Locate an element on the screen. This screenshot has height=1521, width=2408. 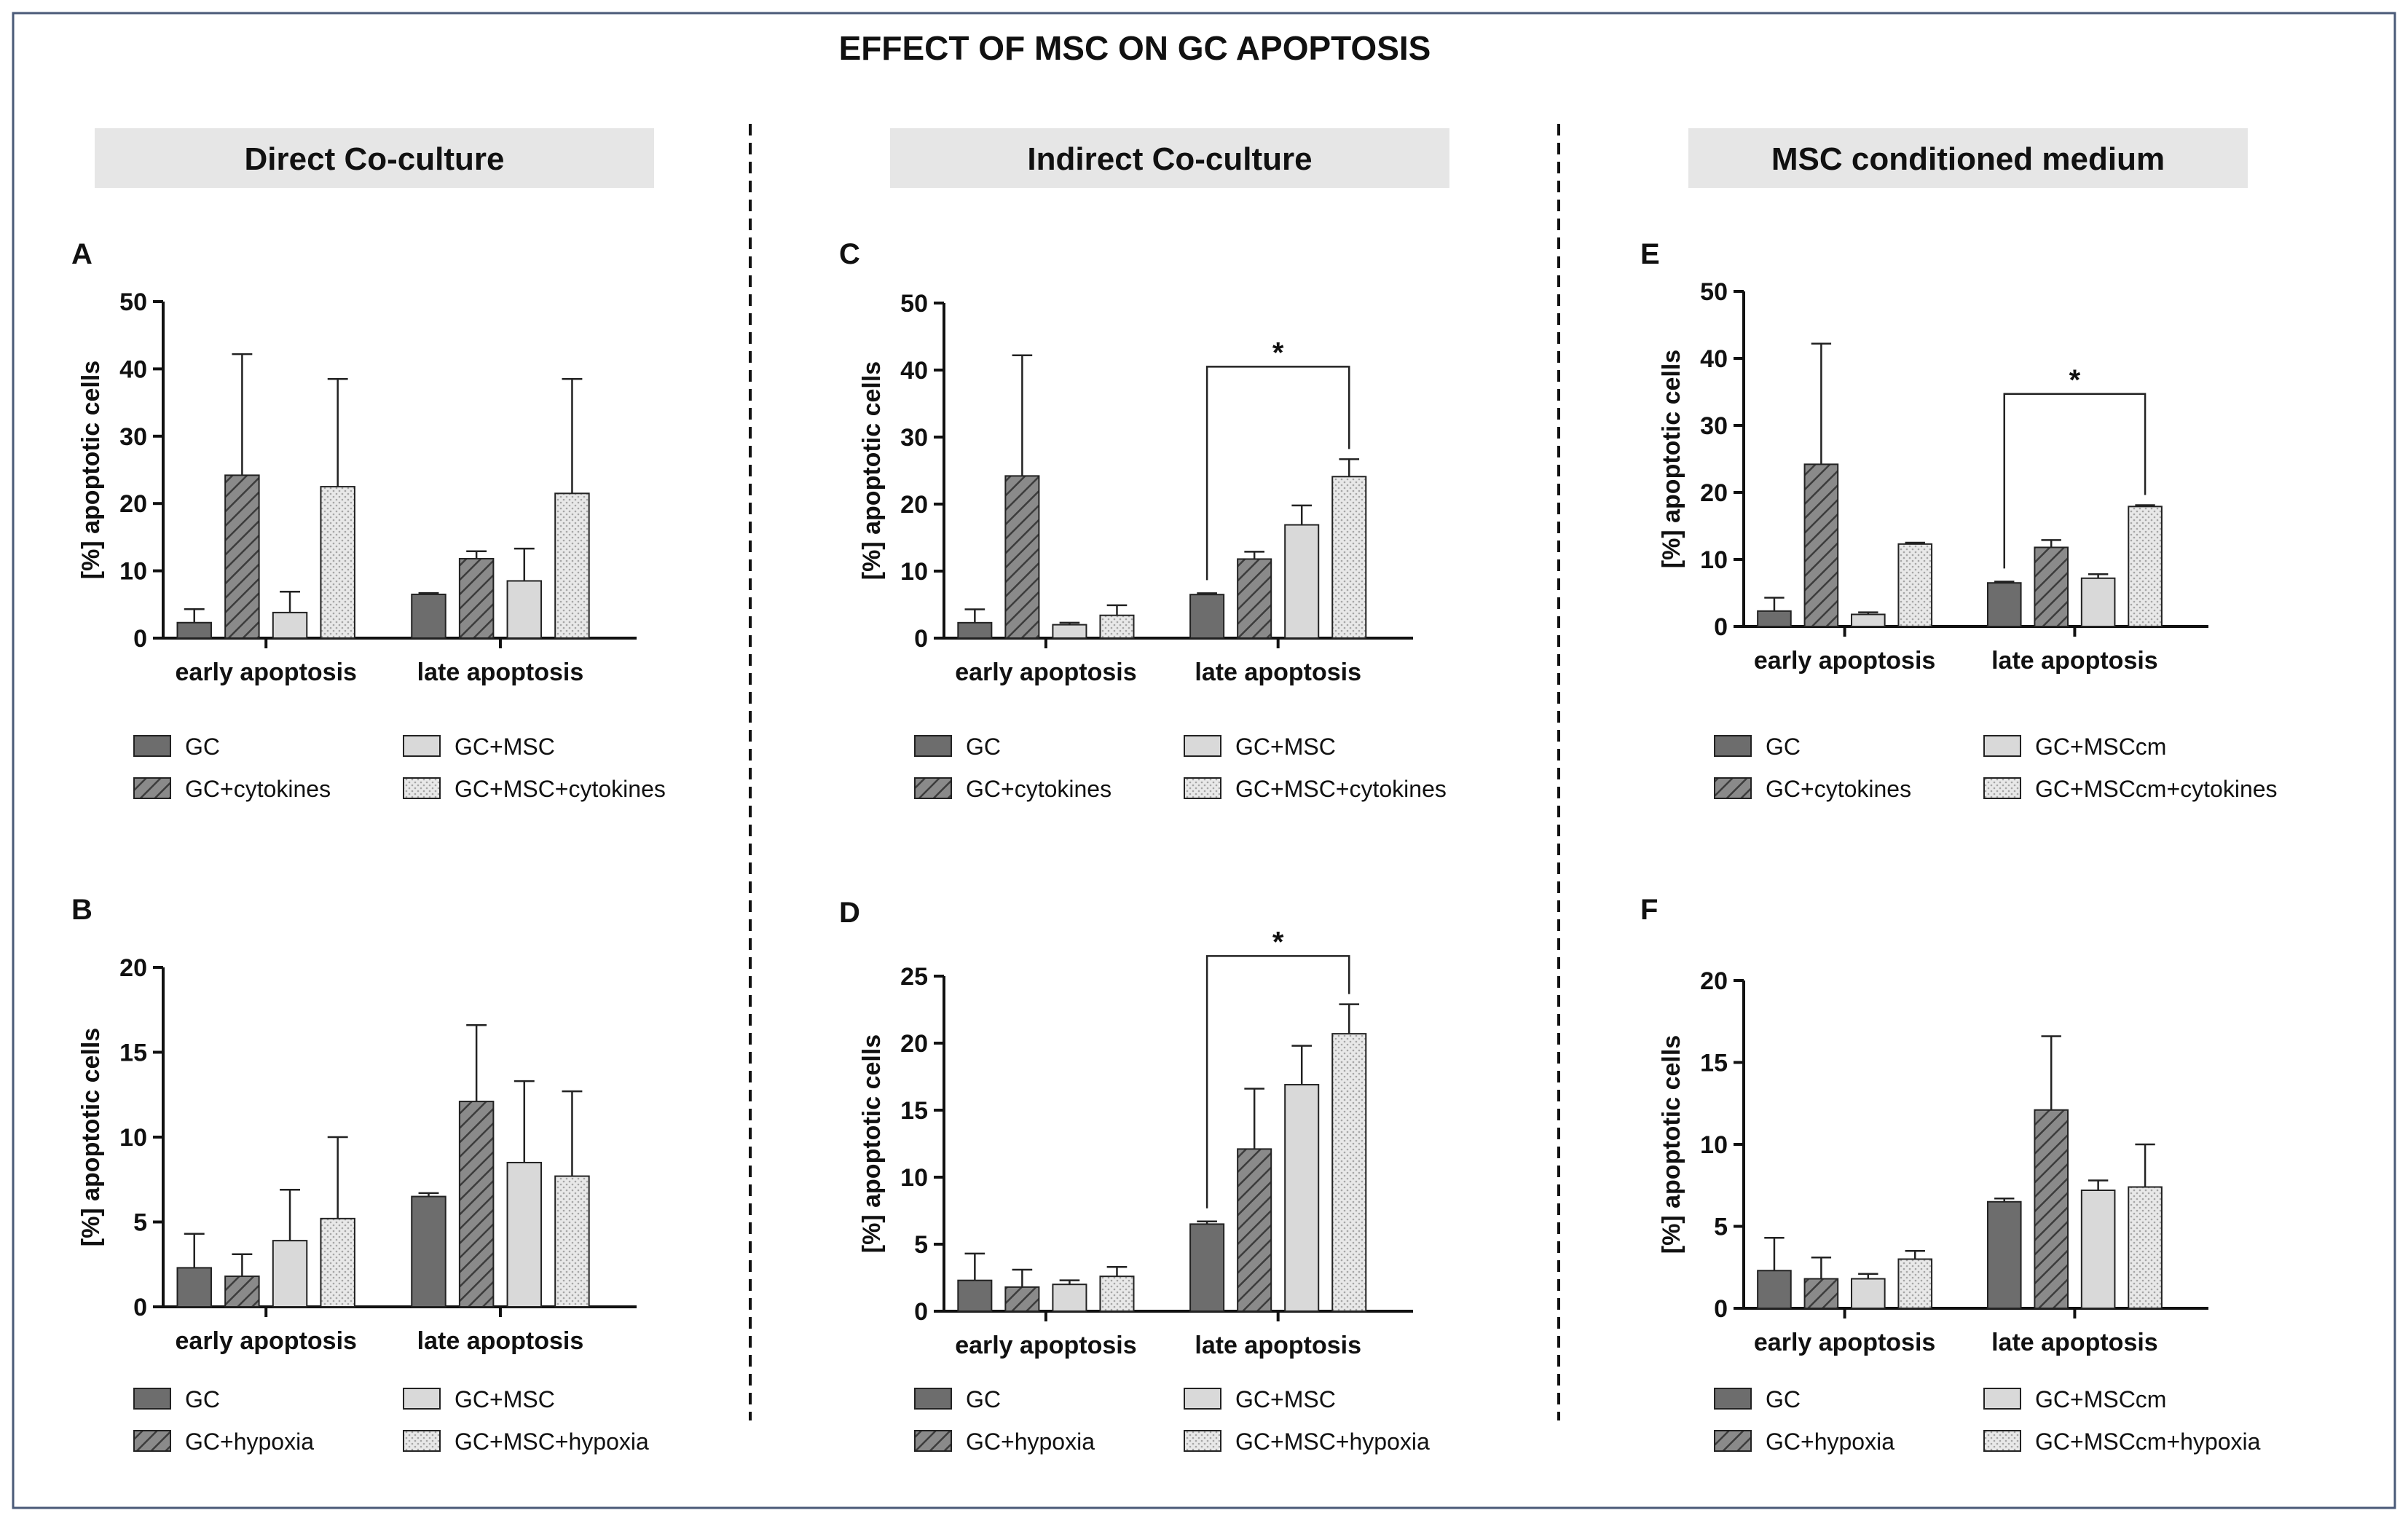
panel-letter: A is located at coordinates (82, 254).